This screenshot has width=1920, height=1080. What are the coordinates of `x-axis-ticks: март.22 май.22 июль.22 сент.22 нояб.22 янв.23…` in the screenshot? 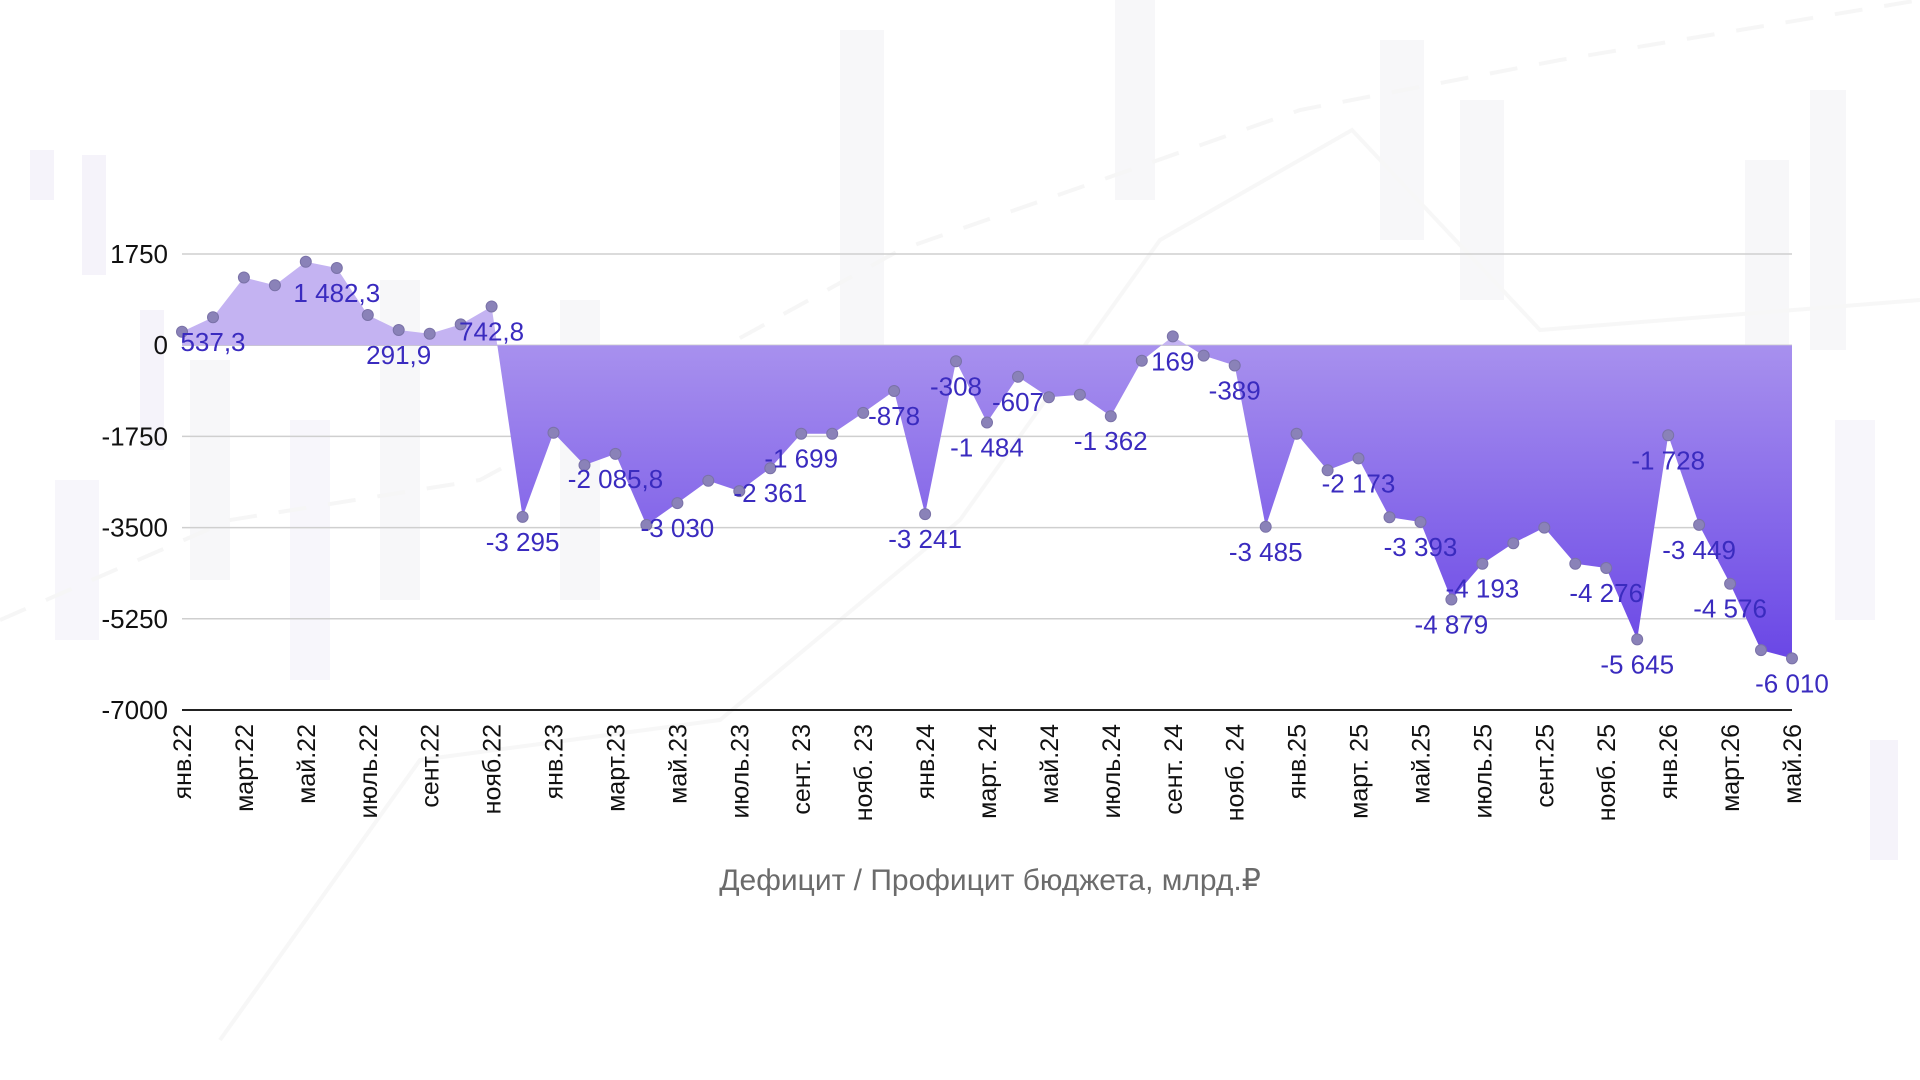 It's located at (988, 772).